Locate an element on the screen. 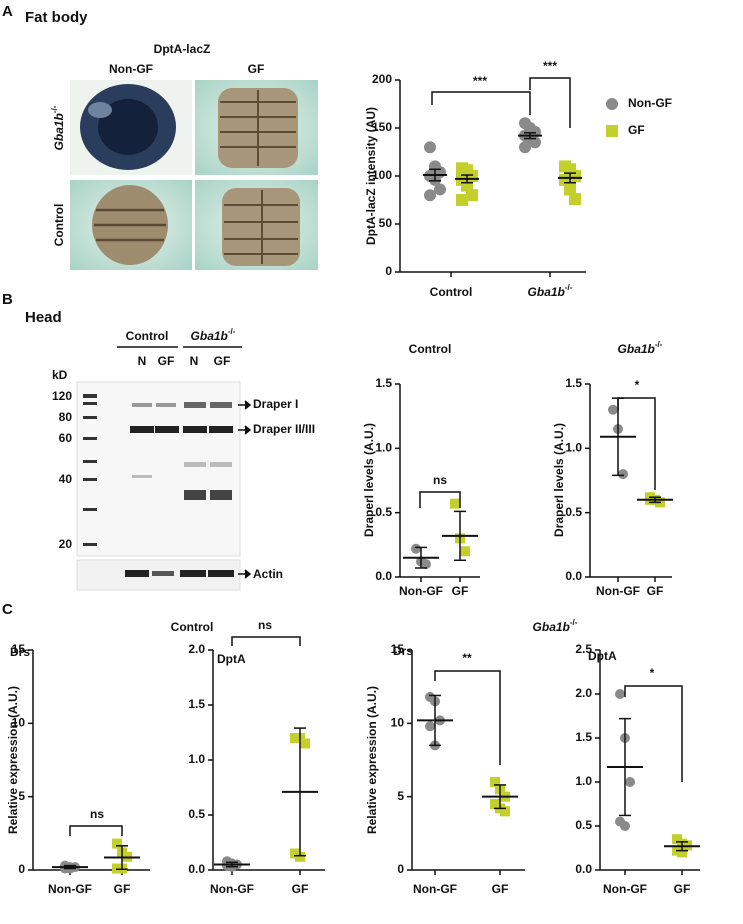 This screenshot has width=743, height=924. y-tick-label: 100 is located at coordinates (382, 175).